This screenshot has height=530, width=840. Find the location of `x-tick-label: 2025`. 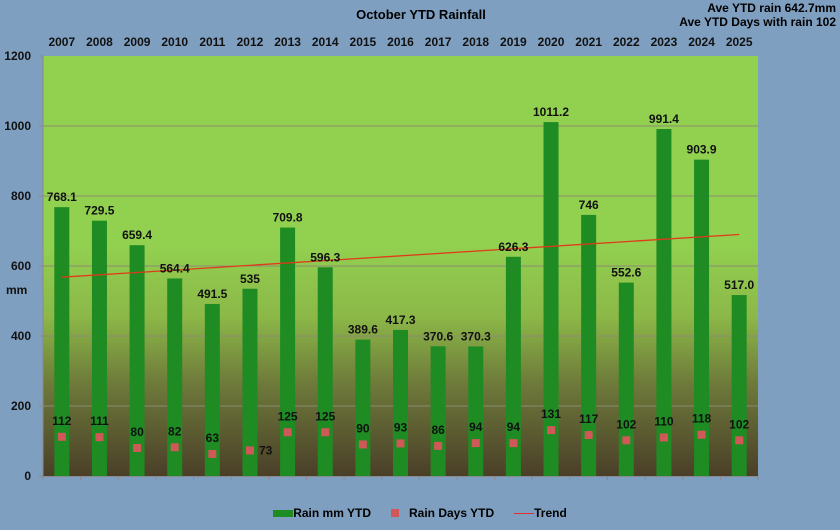

x-tick-label: 2025 is located at coordinates (739, 42).